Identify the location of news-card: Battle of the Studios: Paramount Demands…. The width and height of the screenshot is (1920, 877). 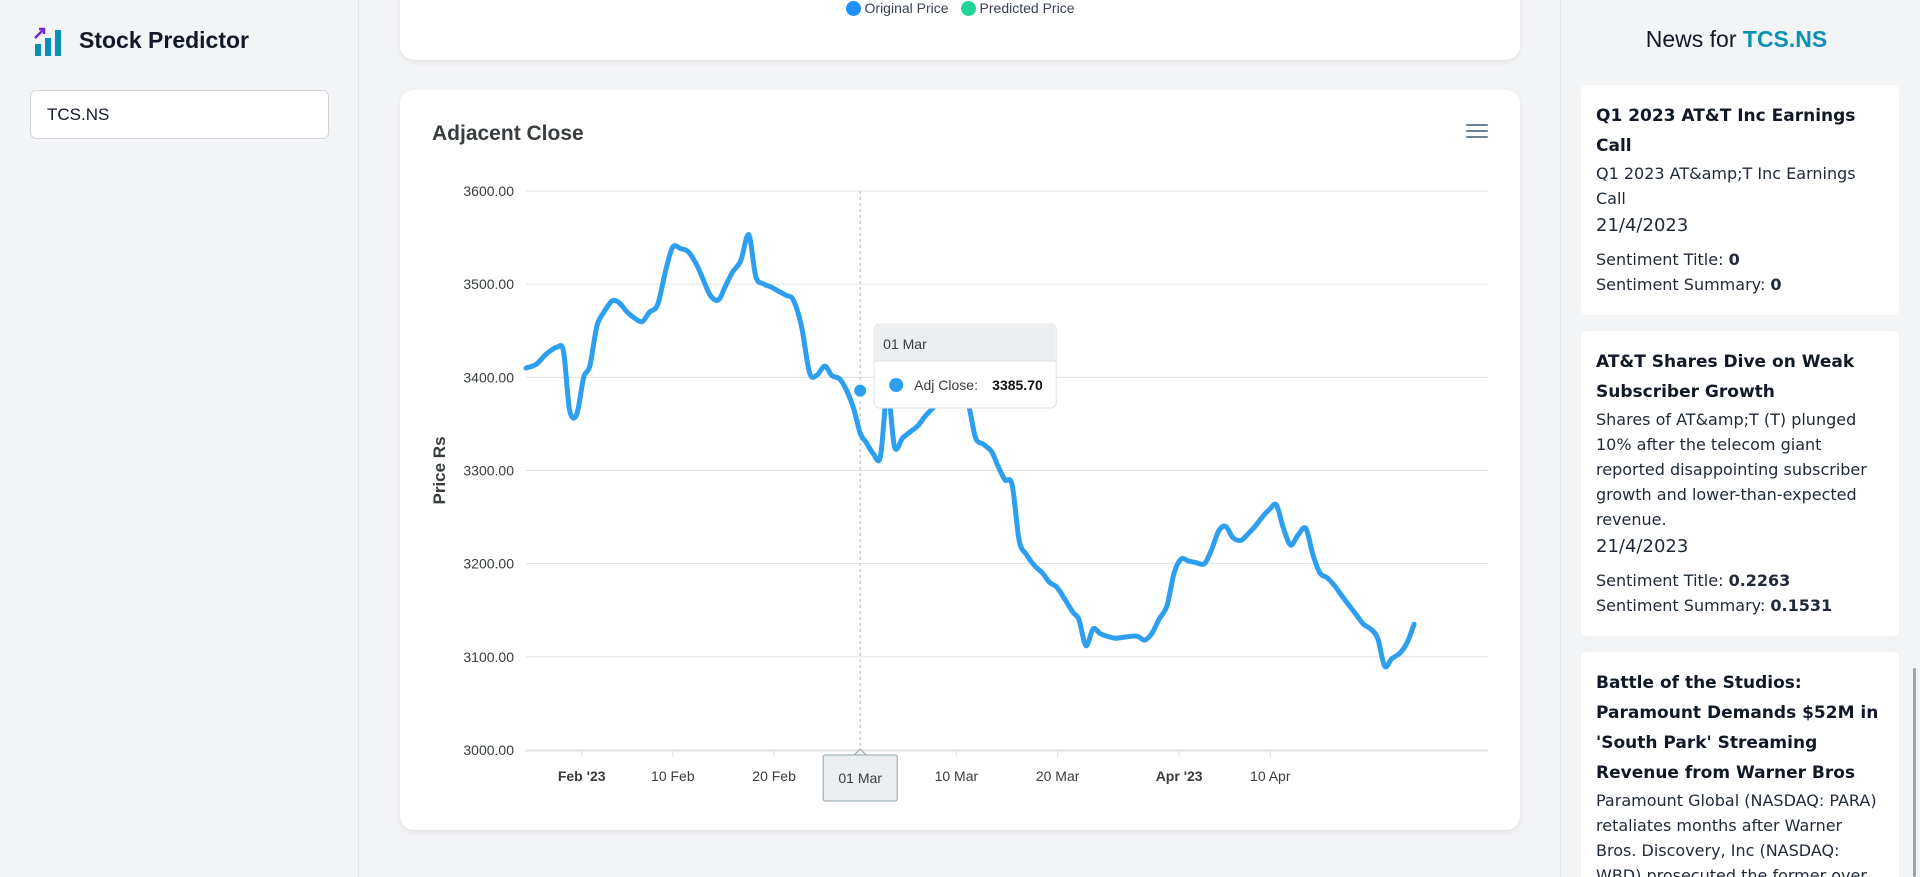
(1740, 764).